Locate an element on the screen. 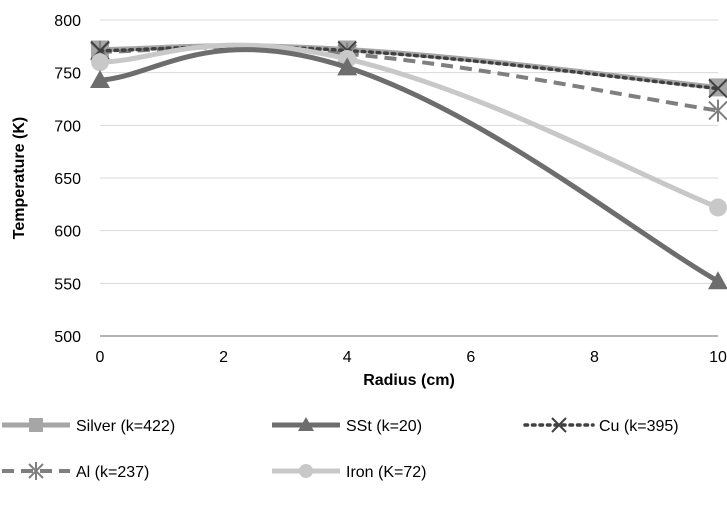  x-tick-label: 4 is located at coordinates (347, 357).